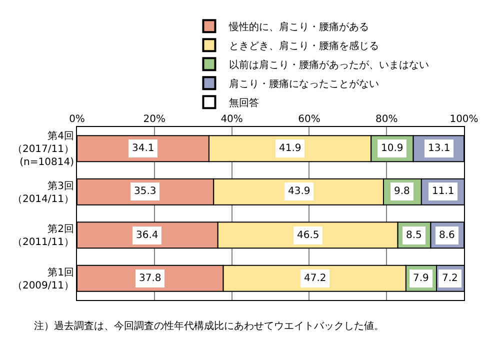  What do you see at coordinates (414, 235) in the screenshot?
I see `data-label: 8.5` at bounding box center [414, 235].